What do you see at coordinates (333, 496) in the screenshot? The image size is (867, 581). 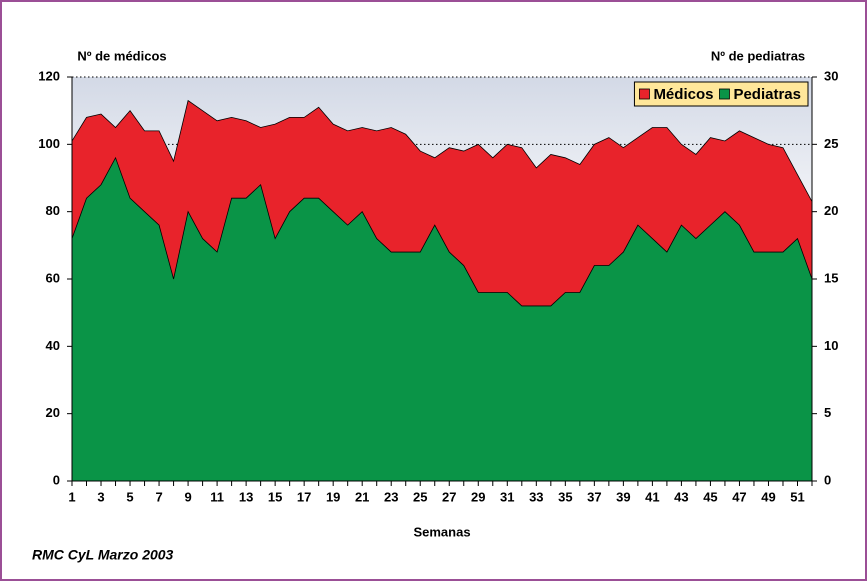 I see `x-tick-label: 19` at bounding box center [333, 496].